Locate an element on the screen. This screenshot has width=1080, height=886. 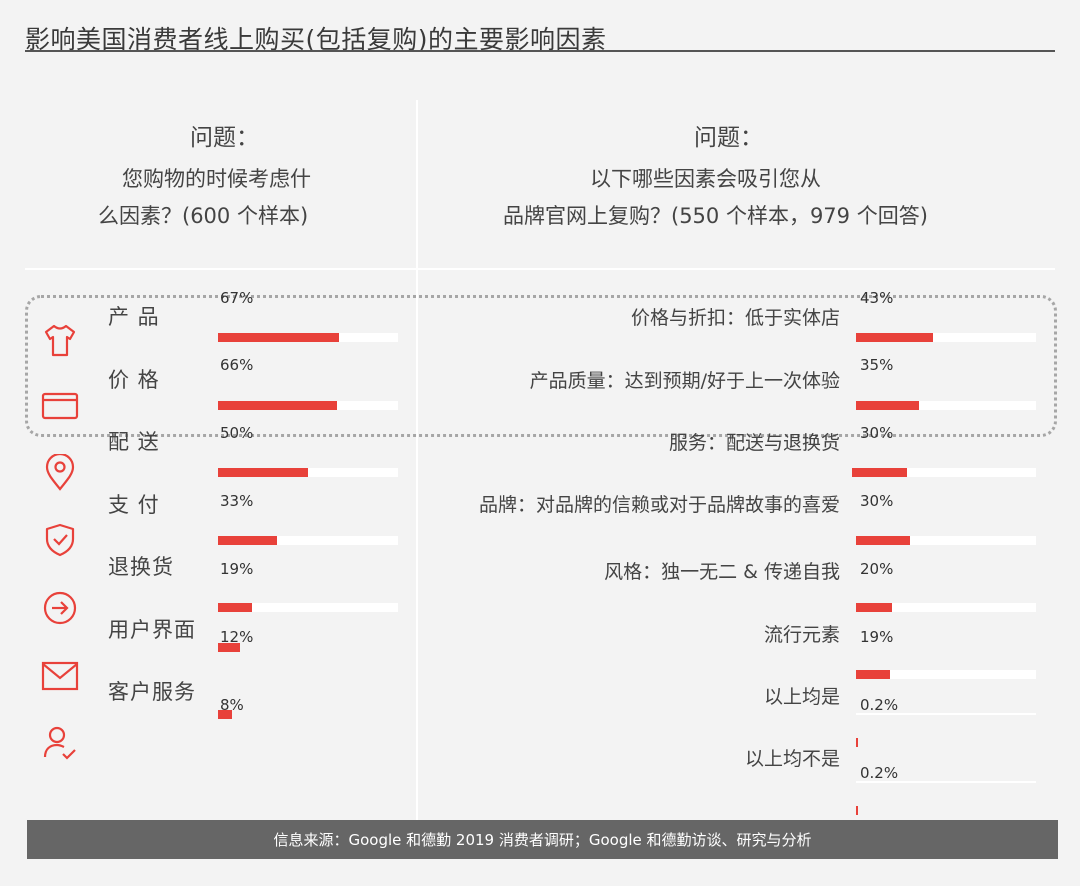
title-underline is located at coordinates (540, 51).